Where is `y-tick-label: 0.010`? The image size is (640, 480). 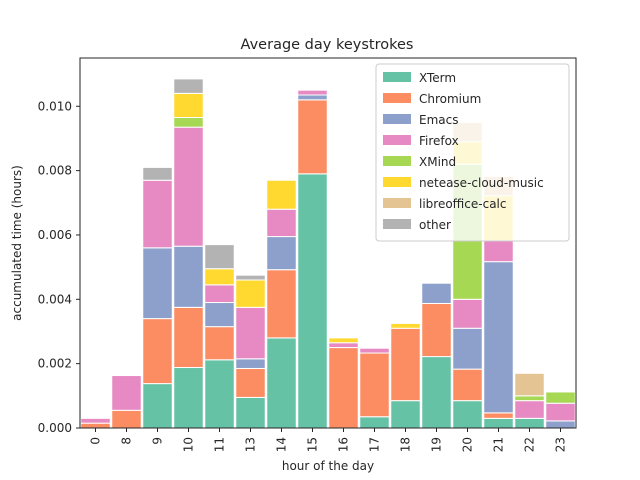
y-tick-label: 0.010 is located at coordinates (55, 106).